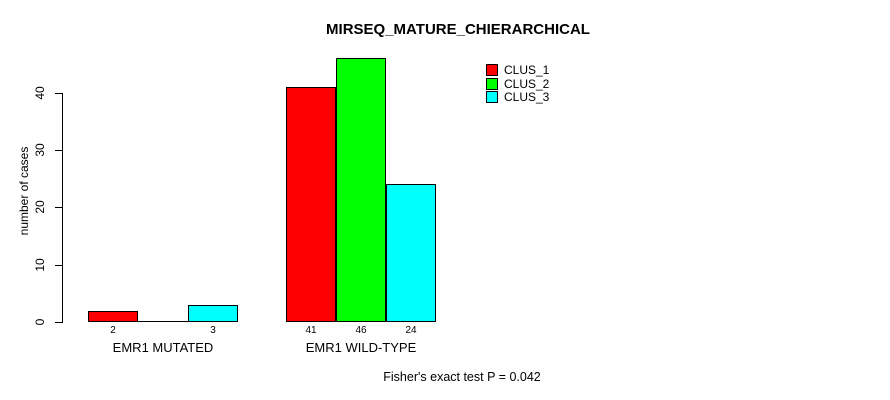  I want to click on bar-clus-3-emr1-mutated, so click(213, 313).